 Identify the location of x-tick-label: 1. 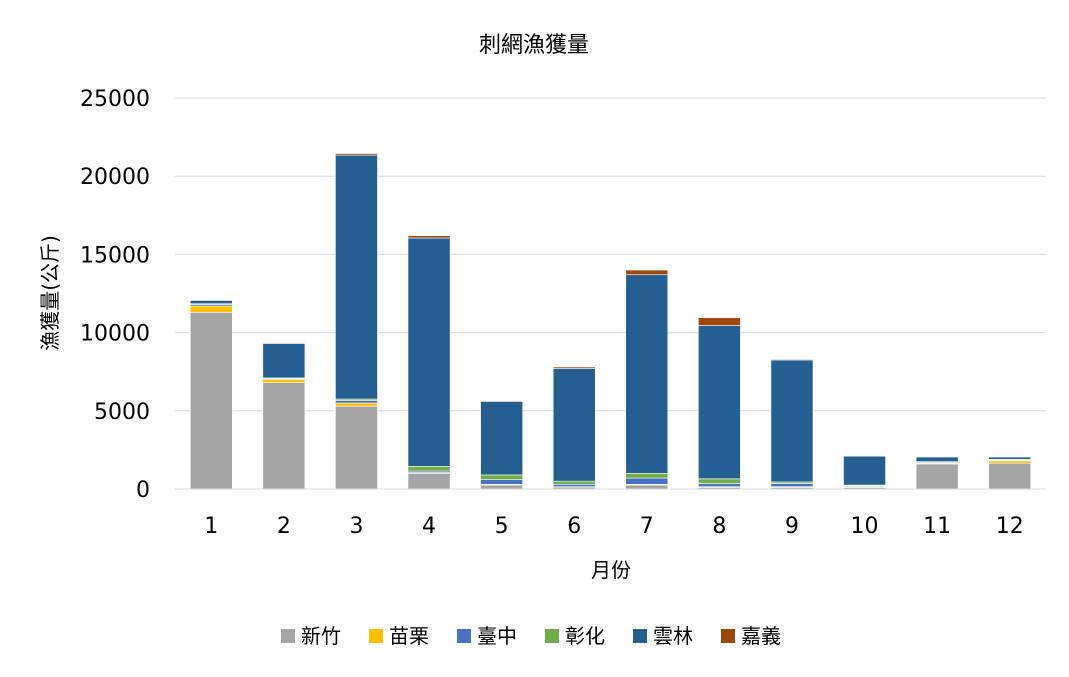
(211, 526).